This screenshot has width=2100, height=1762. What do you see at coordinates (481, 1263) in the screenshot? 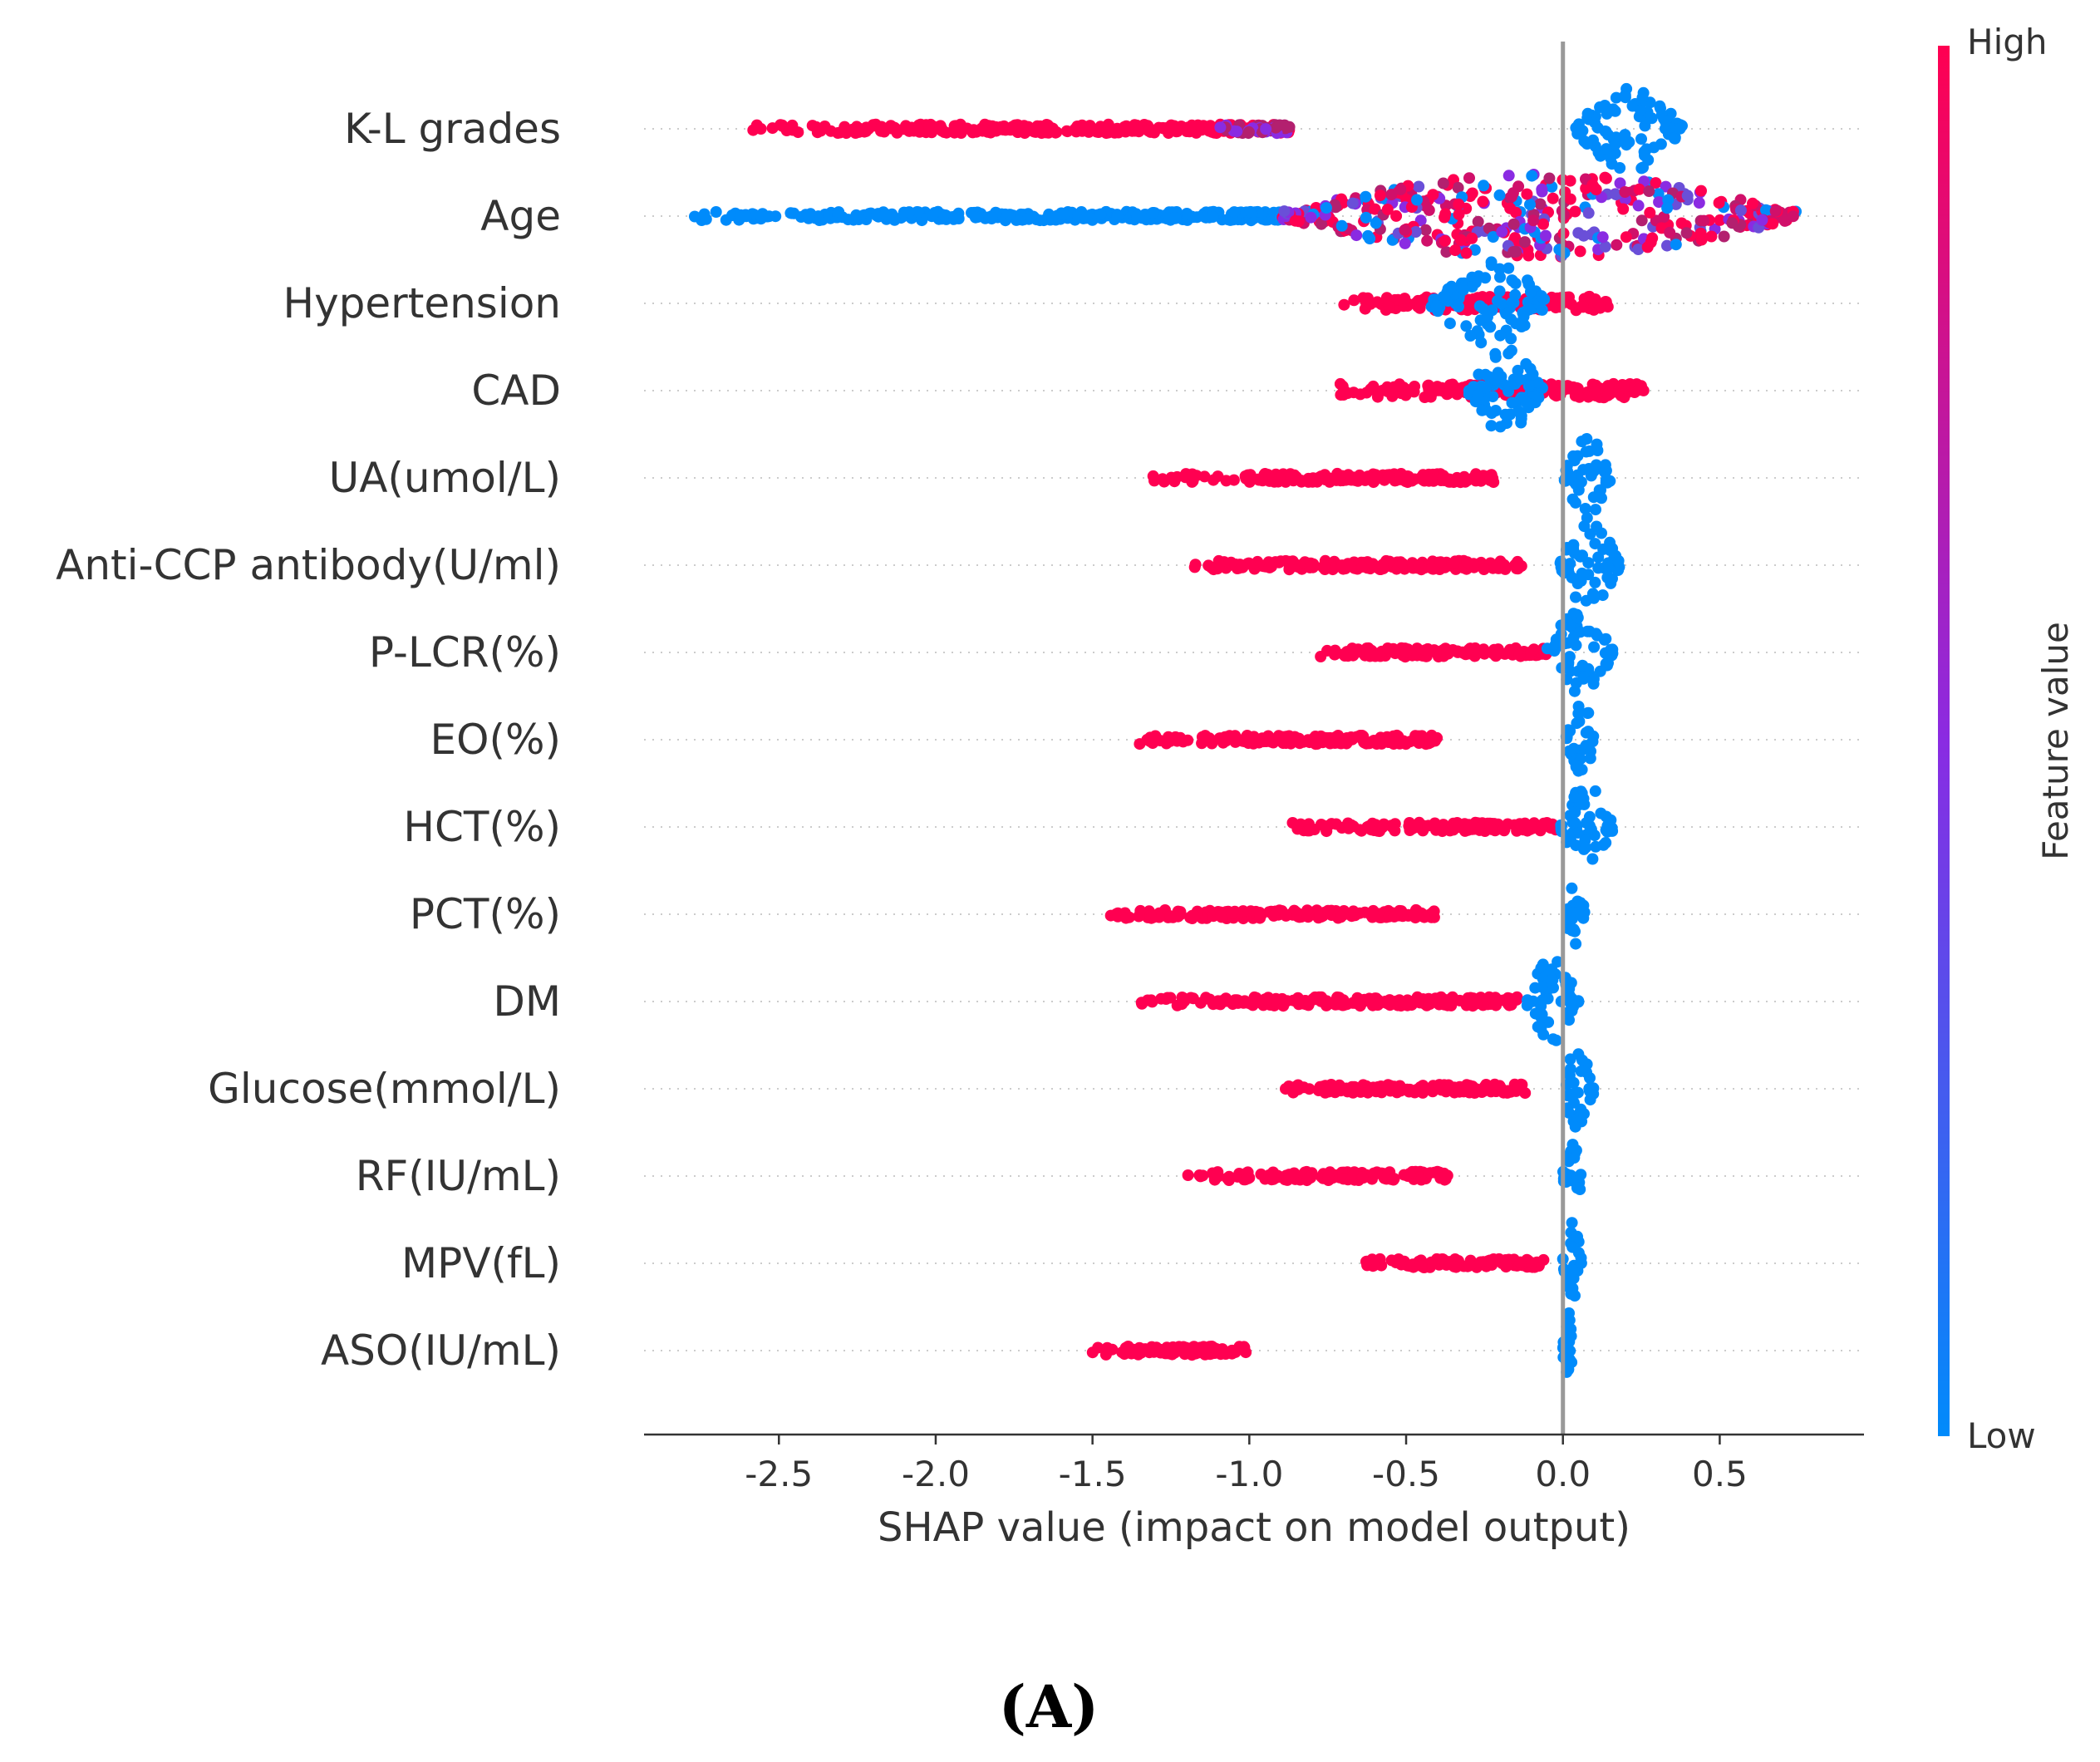
I see `feature-label: MPV(fL)` at bounding box center [481, 1263].